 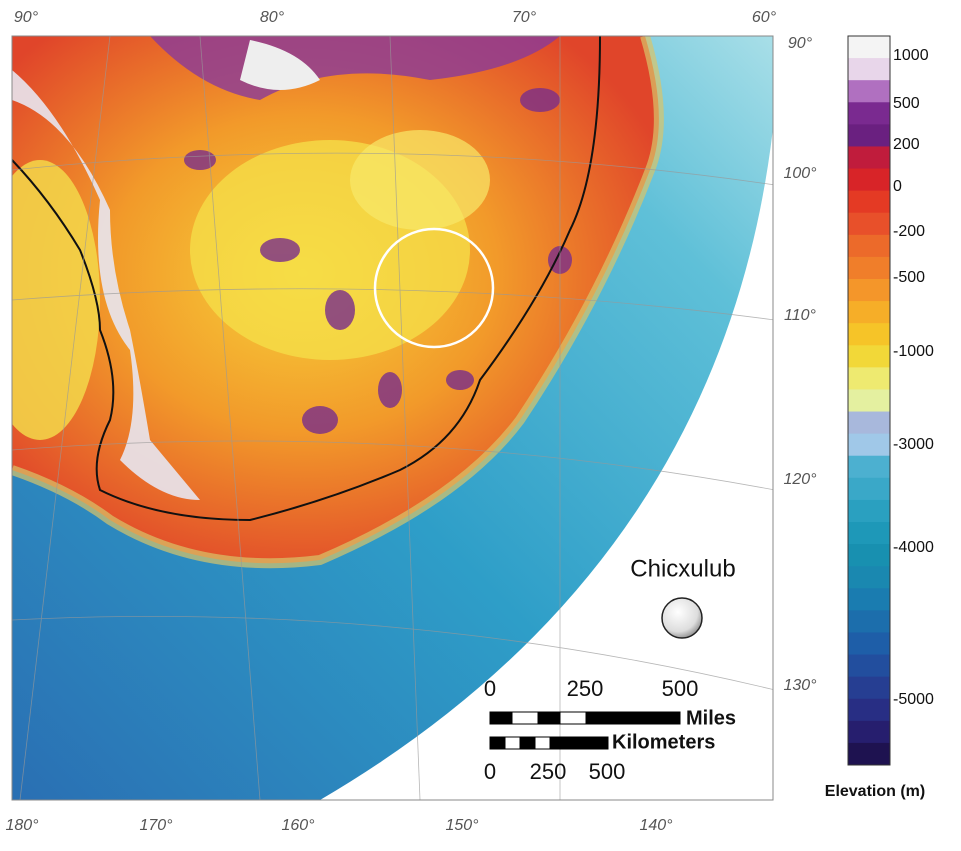 What do you see at coordinates (800, 173) in the screenshot?
I see `latitude-label: 100°` at bounding box center [800, 173].